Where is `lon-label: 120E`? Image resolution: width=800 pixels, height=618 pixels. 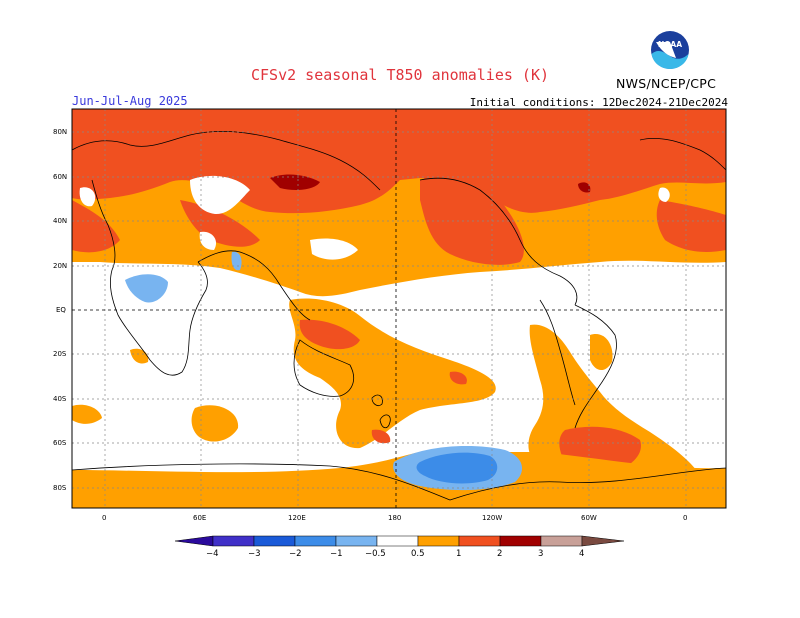
lon-label: 120E is located at coordinates (297, 518).